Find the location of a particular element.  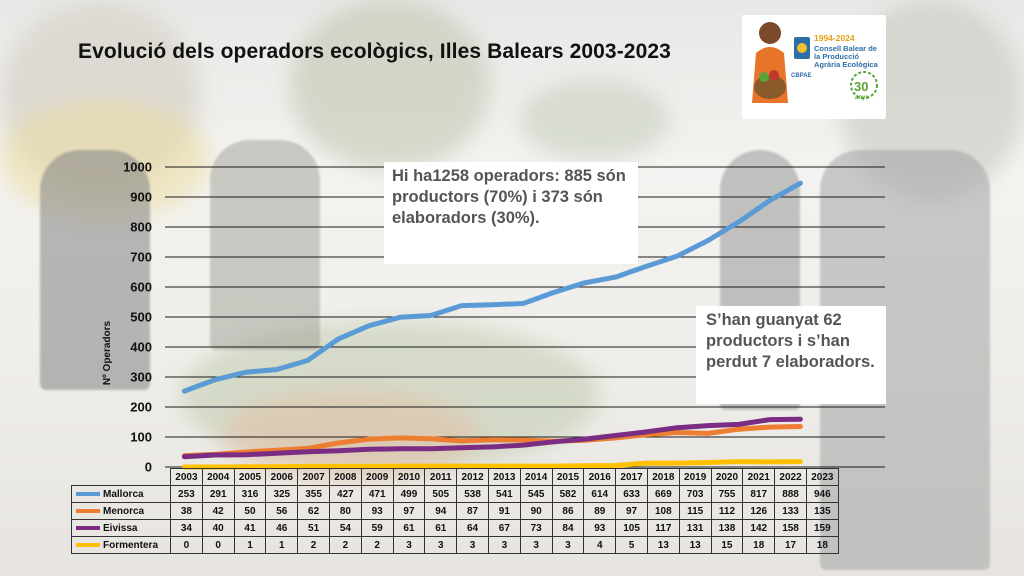

series-name: Eivissa is located at coordinates (120, 528).